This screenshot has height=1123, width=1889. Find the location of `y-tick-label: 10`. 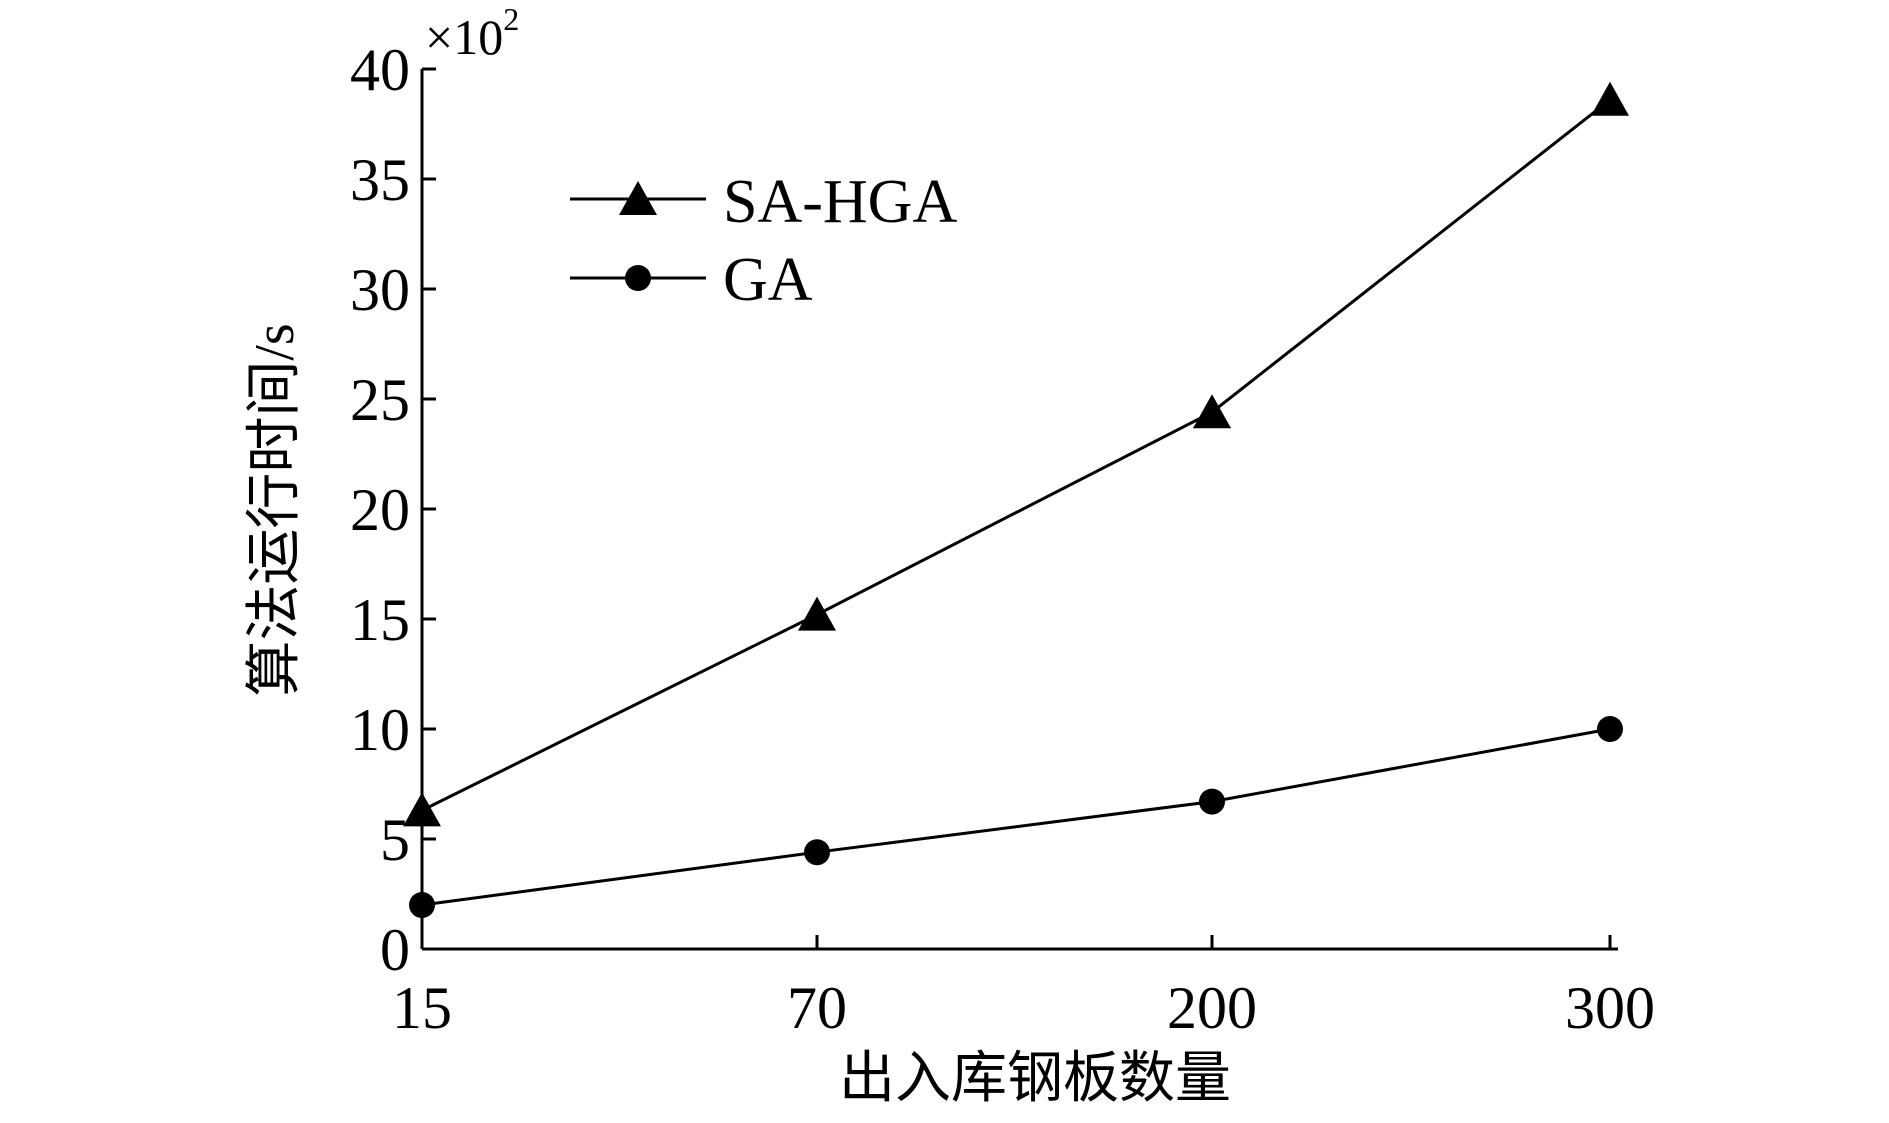

y-tick-label: 10 is located at coordinates (380, 730).